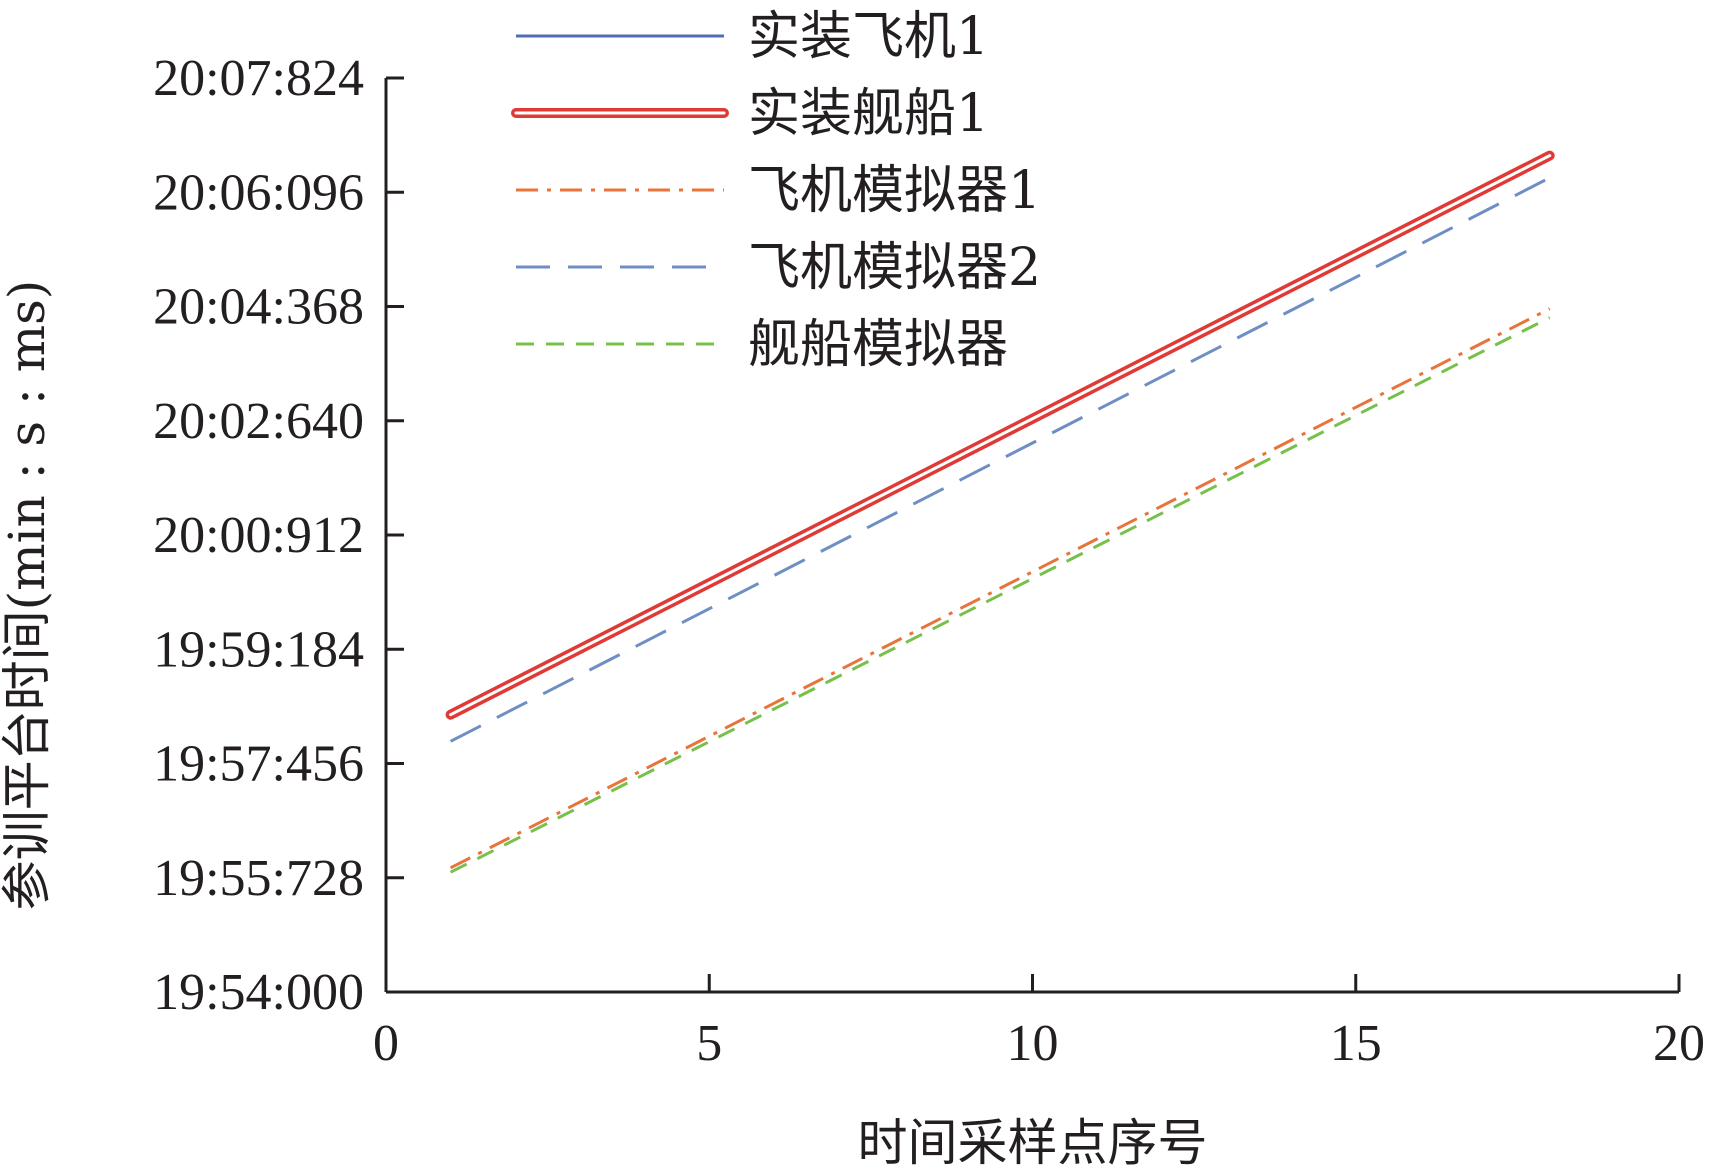  Describe the element at coordinates (1033, 1143) in the screenshot. I see `x-axis-title: 时间采样点序号` at that location.